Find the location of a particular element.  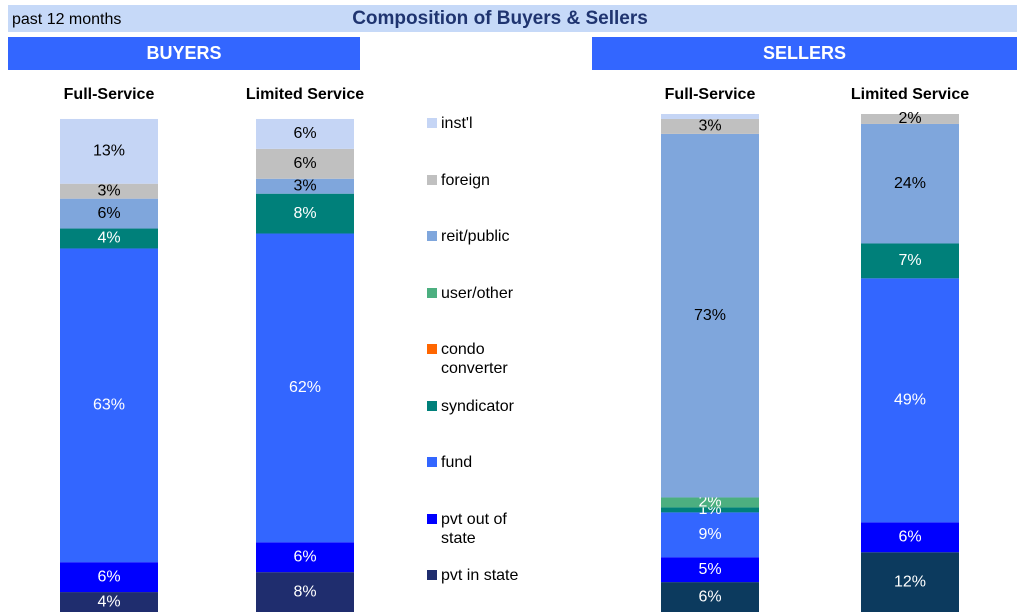

chart-title: Composition of Buyers & Sellers is located at coordinates (500, 18).